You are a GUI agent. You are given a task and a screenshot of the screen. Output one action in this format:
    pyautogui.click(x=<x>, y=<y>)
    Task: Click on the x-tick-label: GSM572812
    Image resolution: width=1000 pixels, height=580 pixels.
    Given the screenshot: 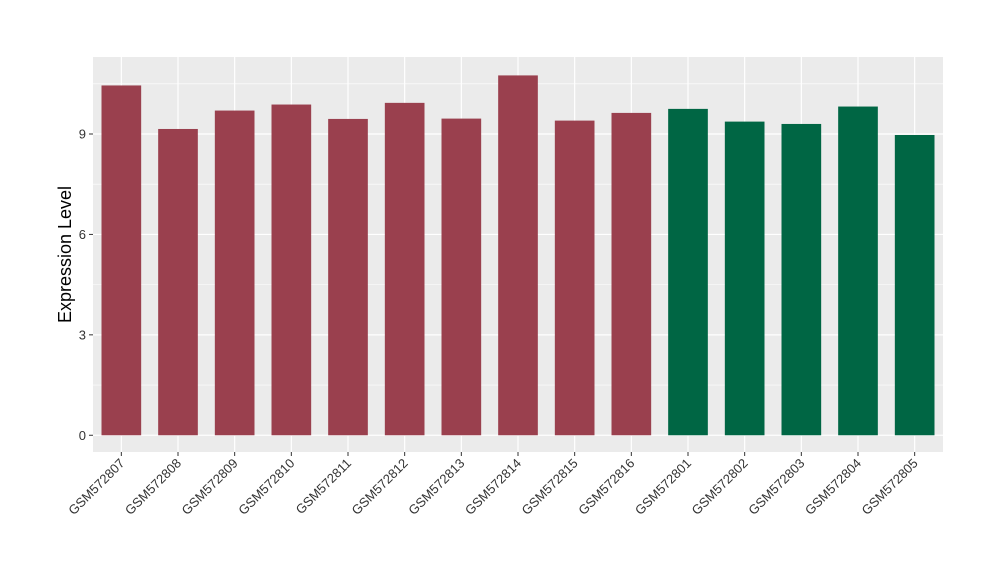 What is the action you would take?
    pyautogui.click(x=380, y=487)
    